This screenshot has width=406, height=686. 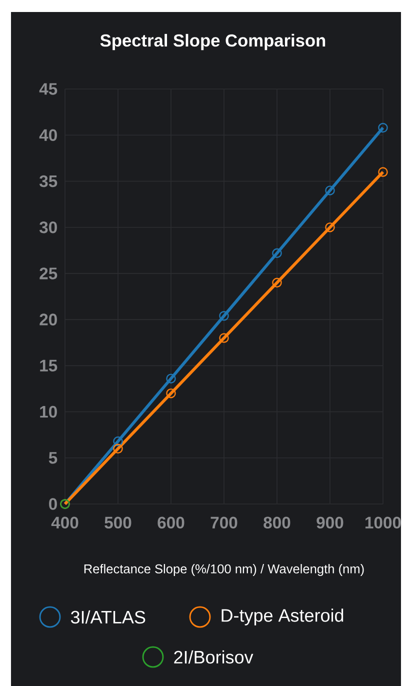 What do you see at coordinates (224, 522) in the screenshot?
I see `x-tick-label: 700` at bounding box center [224, 522].